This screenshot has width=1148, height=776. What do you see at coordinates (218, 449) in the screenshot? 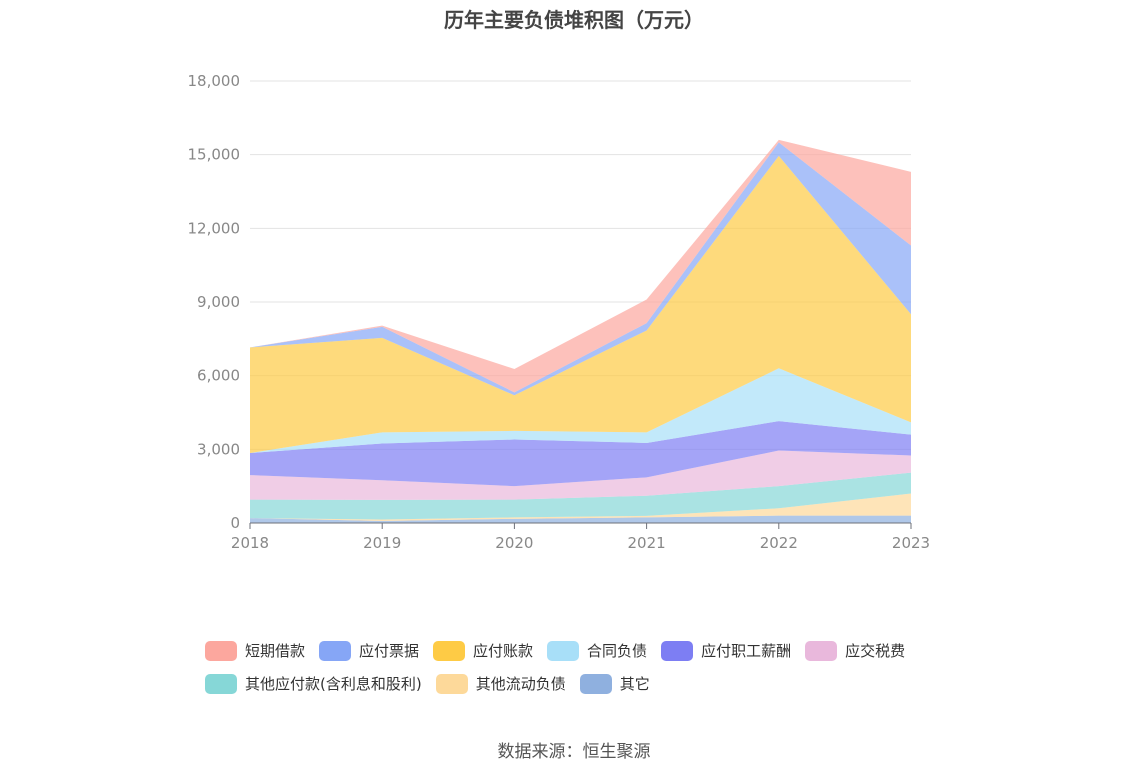
I see `y-tick-label: 3,000` at bounding box center [218, 449].